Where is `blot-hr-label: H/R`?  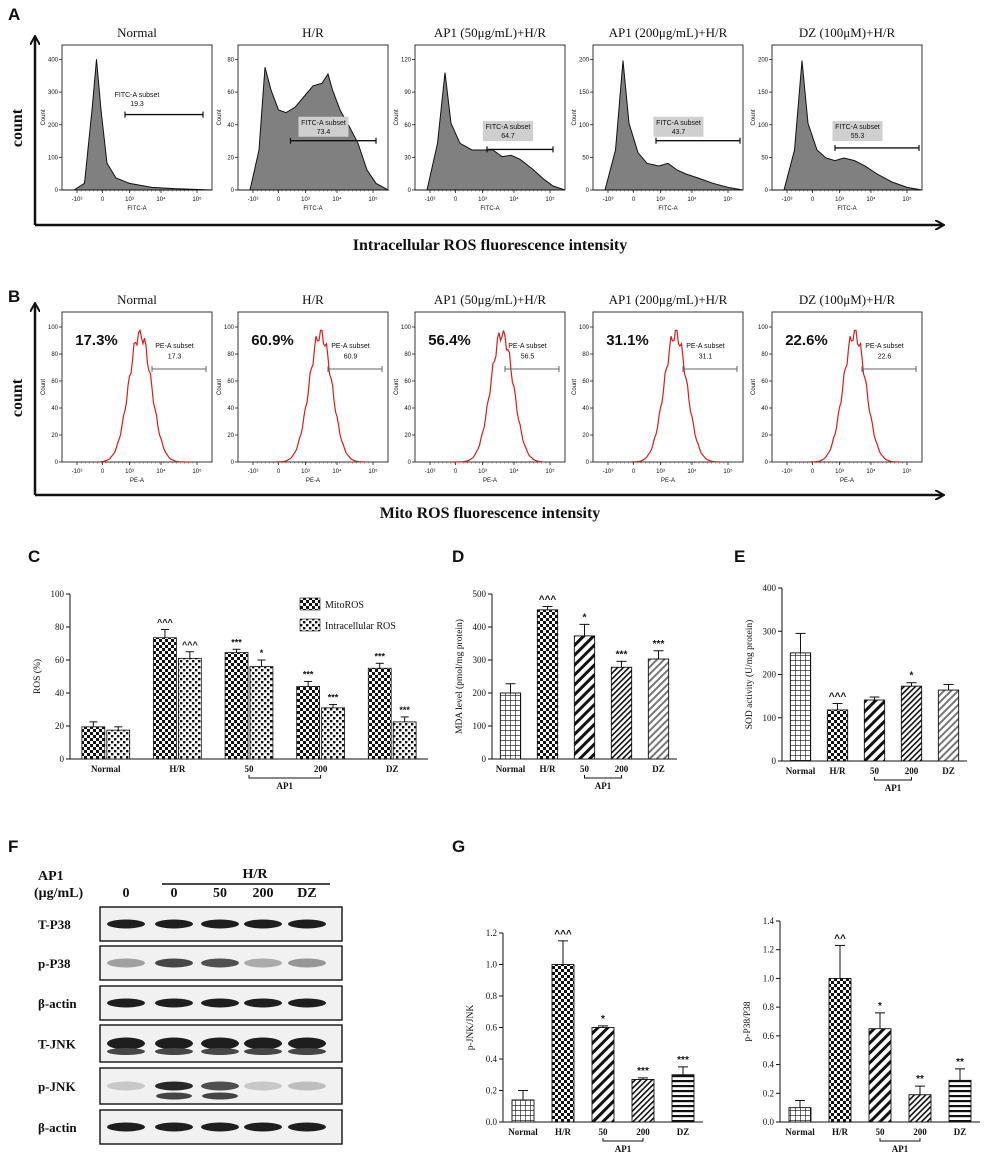
blot-hr-label: H/R is located at coordinates (256, 874).